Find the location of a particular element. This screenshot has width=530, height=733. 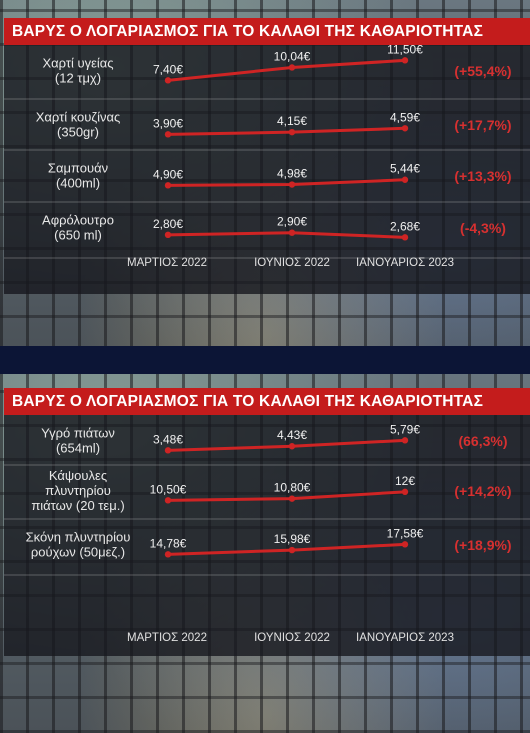

value-label: 12€ is located at coordinates (405, 481).